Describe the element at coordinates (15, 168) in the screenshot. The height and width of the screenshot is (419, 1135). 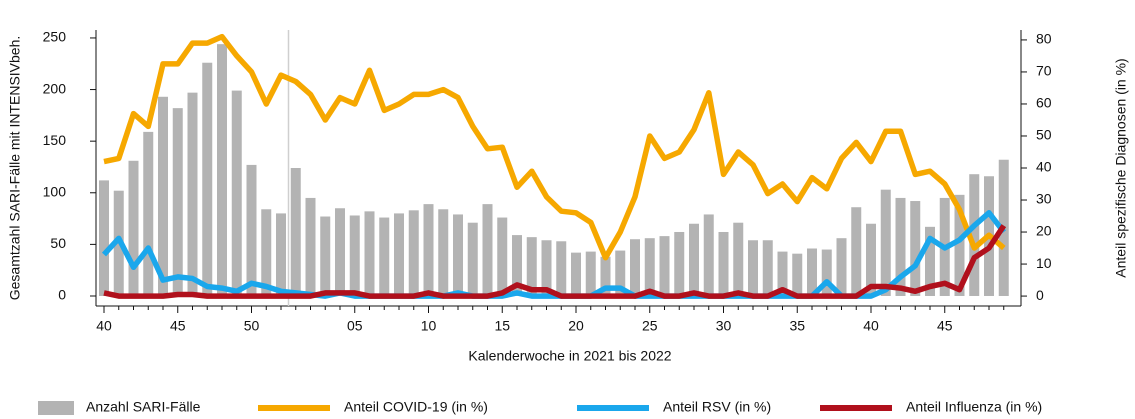
I see `y-axis-title: Gesamtzahl SARI-Fälle mit INTENSIVbeh.` at that location.